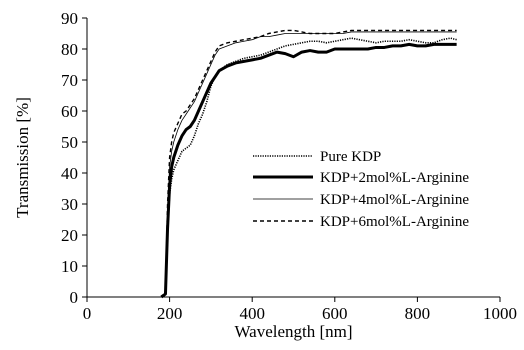 The image size is (524, 350). I want to click on y-tick-label: 0, so click(74, 297).